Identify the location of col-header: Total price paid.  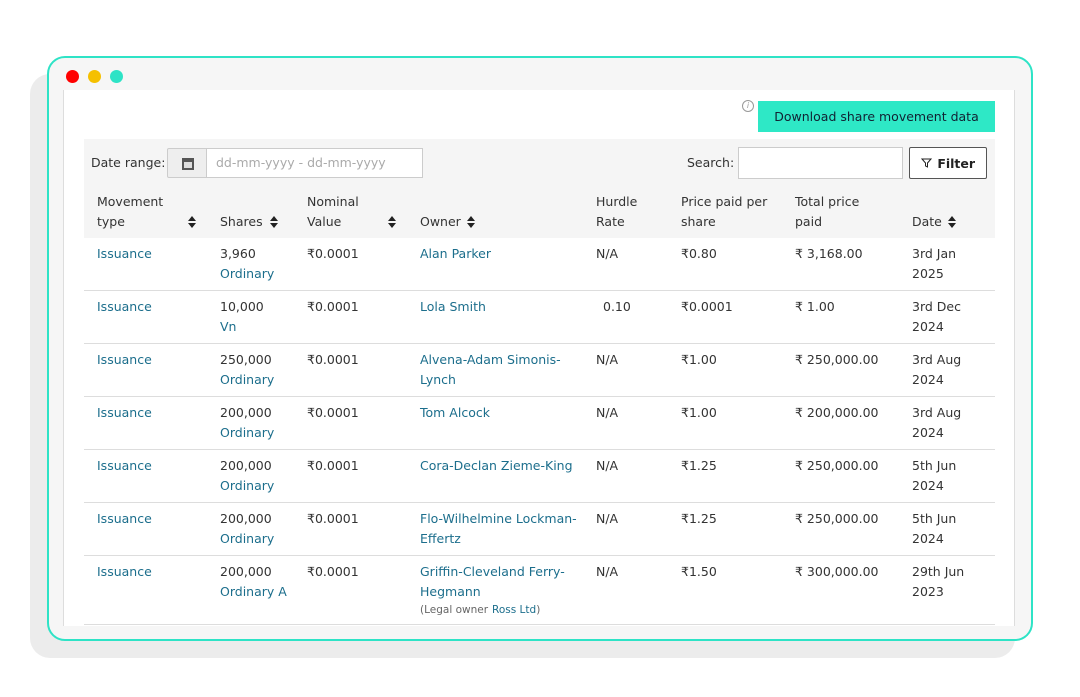
(840, 212).